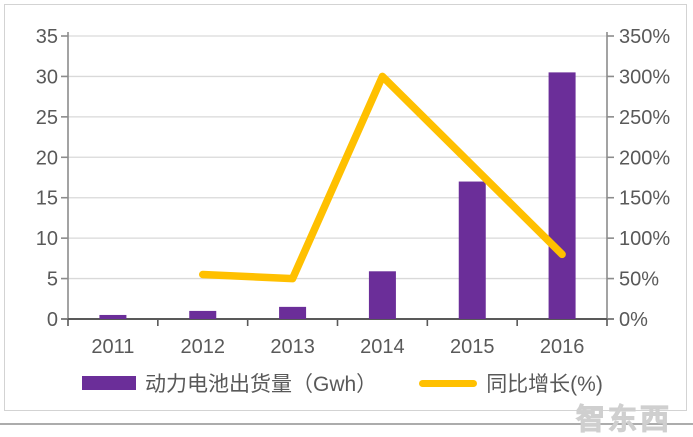  What do you see at coordinates (382, 347) in the screenshot?
I see `svg-text: 2014` at bounding box center [382, 347].